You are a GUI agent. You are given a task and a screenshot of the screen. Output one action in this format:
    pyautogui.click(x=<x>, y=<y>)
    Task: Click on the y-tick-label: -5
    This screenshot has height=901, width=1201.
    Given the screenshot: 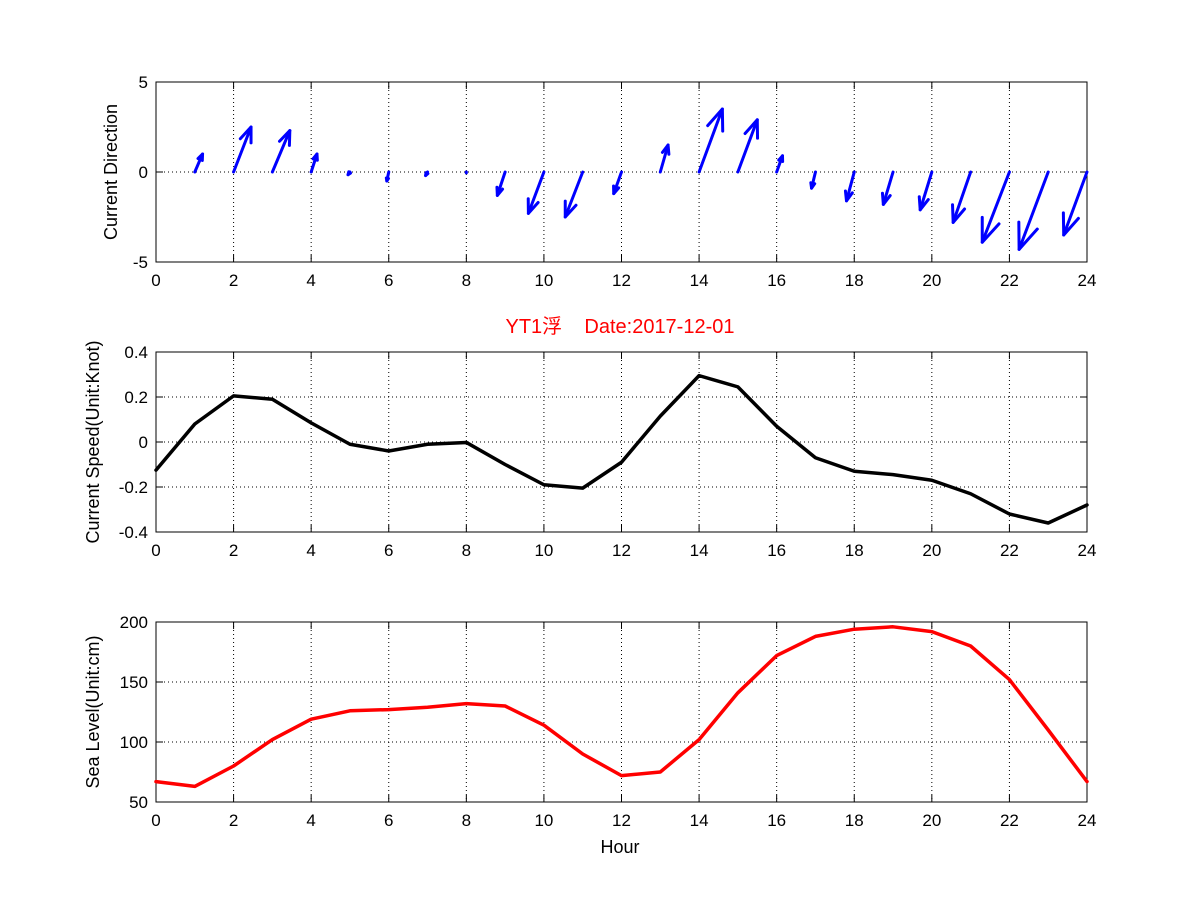 What is the action you would take?
    pyautogui.click(x=140, y=262)
    